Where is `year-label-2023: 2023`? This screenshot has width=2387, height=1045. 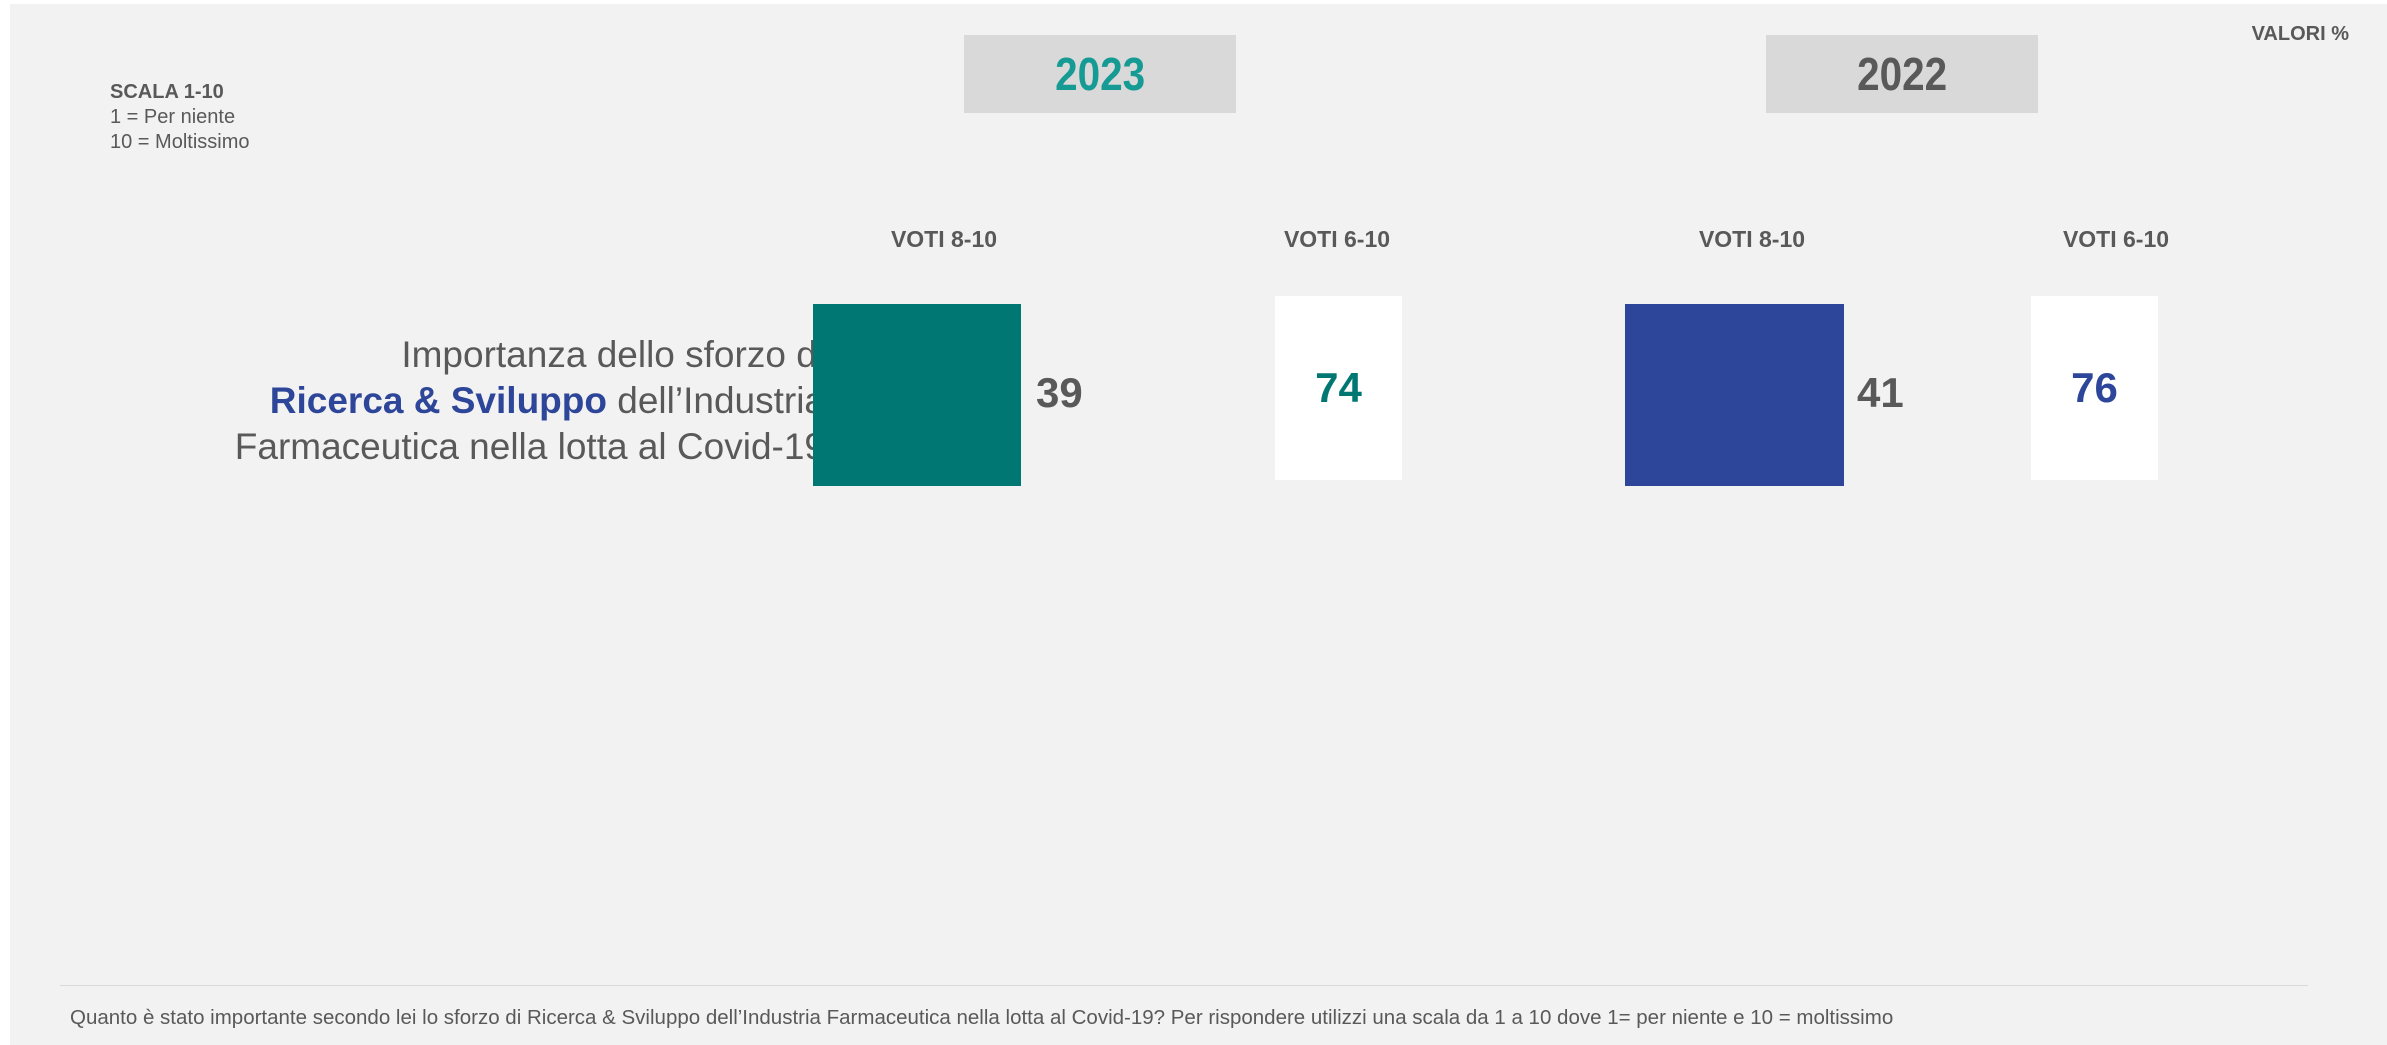
year-label-2023: 2023 is located at coordinates (1100, 74).